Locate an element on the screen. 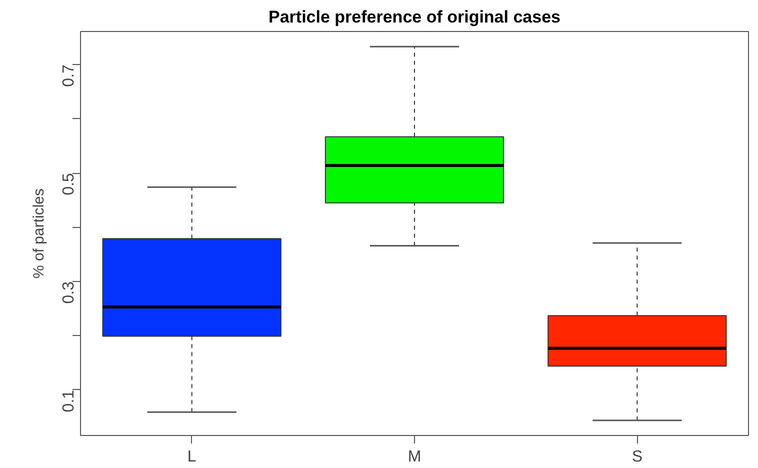 Image resolution: width=758 pixels, height=468 pixels. y-axis-title: % of particles is located at coordinates (39, 233).